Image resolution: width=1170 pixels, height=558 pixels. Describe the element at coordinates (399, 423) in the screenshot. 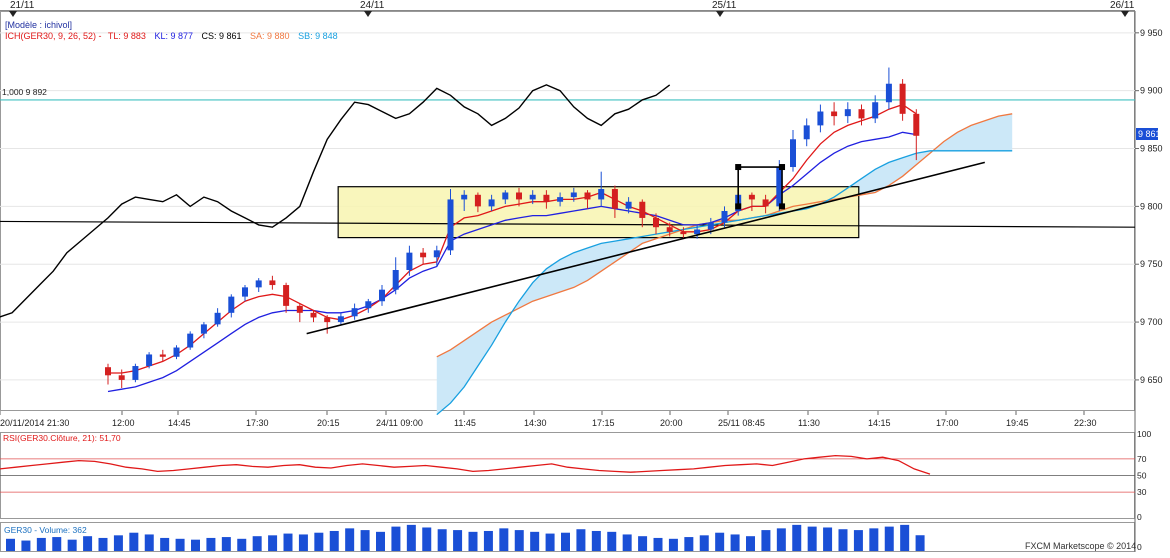

I see `x-tick-label: 24/11 09:00` at that location.